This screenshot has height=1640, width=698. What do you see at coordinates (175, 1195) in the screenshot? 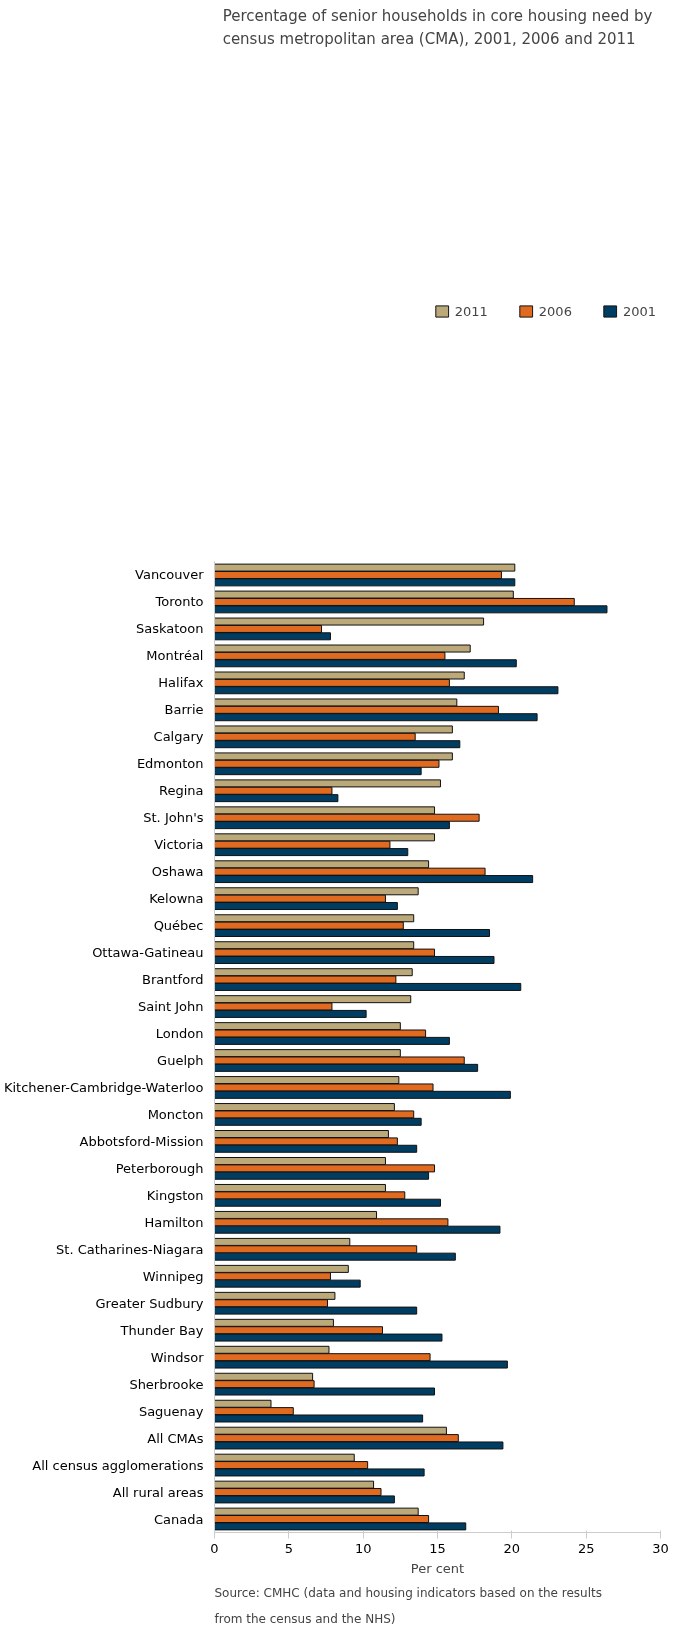
I see `y-tick-label: Kingston` at bounding box center [175, 1195].